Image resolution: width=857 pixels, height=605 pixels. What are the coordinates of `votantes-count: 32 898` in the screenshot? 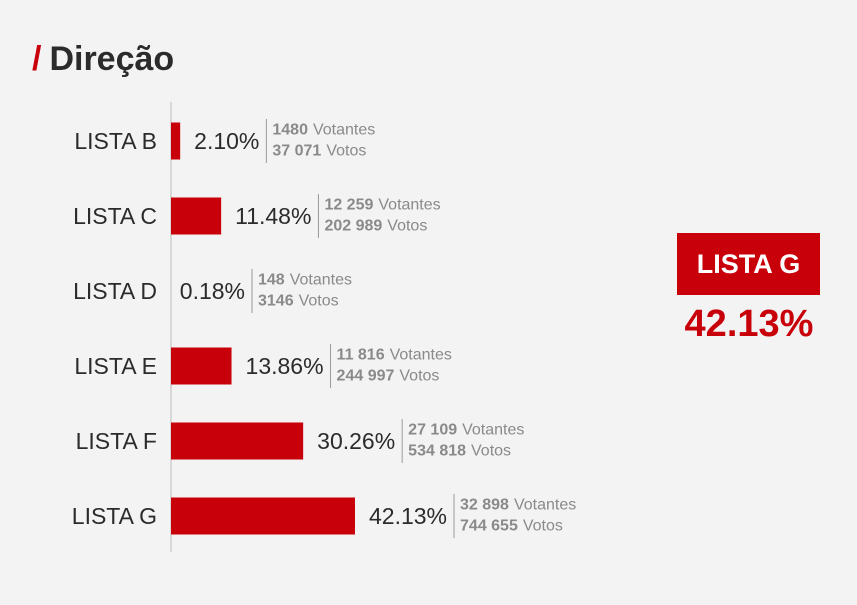 It's located at (484, 505).